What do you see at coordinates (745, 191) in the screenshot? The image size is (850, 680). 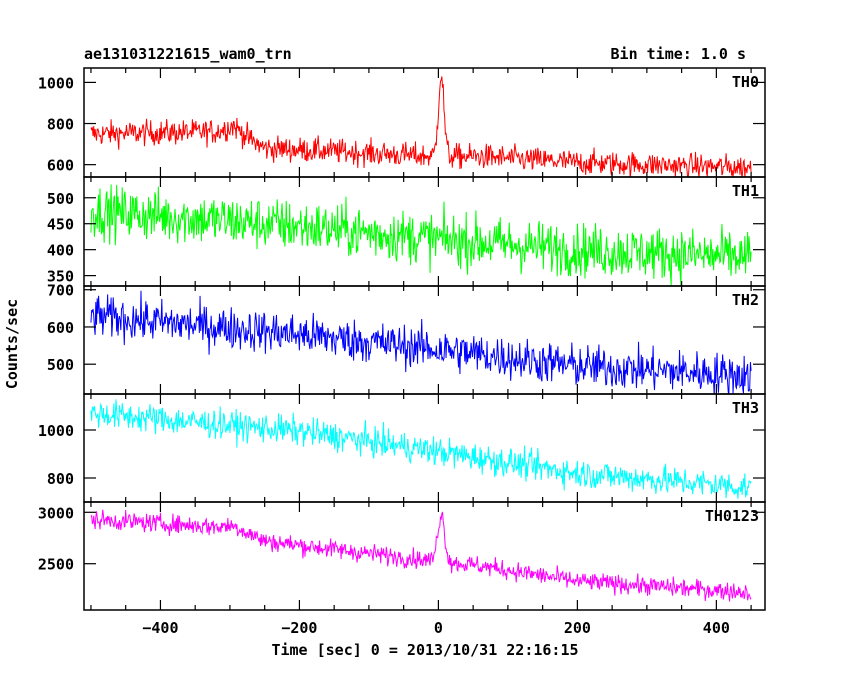 I see `panel-label: TH1` at bounding box center [745, 191].